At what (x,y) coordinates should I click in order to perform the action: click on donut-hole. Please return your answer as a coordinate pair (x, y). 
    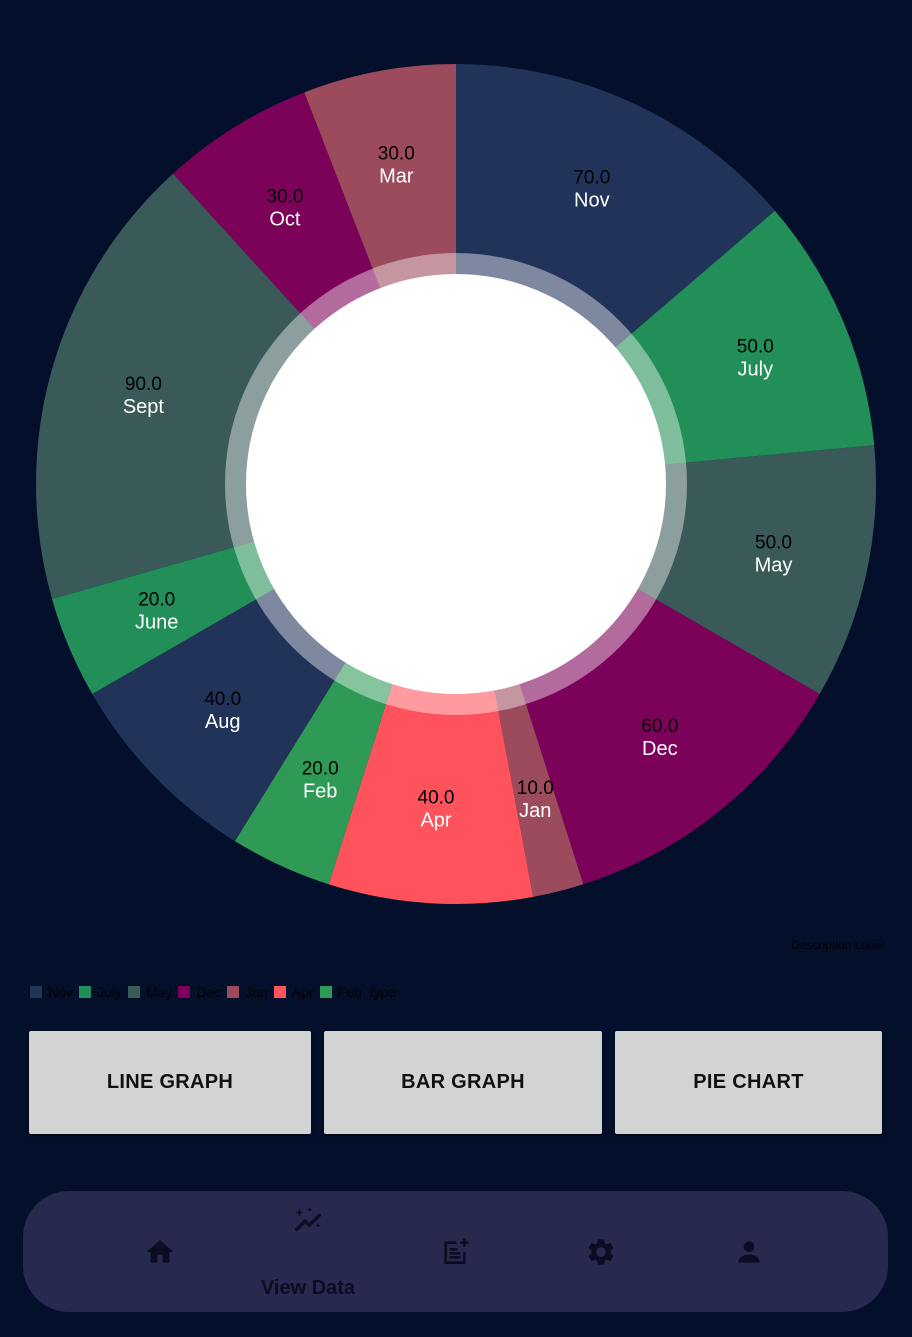
    Looking at the image, I should click on (456, 484).